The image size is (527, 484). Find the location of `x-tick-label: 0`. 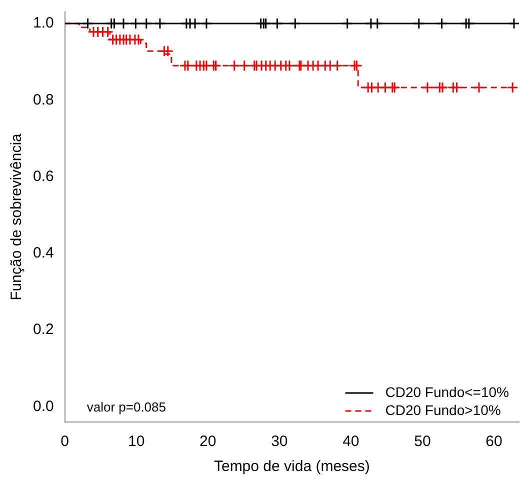

x-tick-label: 0 is located at coordinates (65, 441).